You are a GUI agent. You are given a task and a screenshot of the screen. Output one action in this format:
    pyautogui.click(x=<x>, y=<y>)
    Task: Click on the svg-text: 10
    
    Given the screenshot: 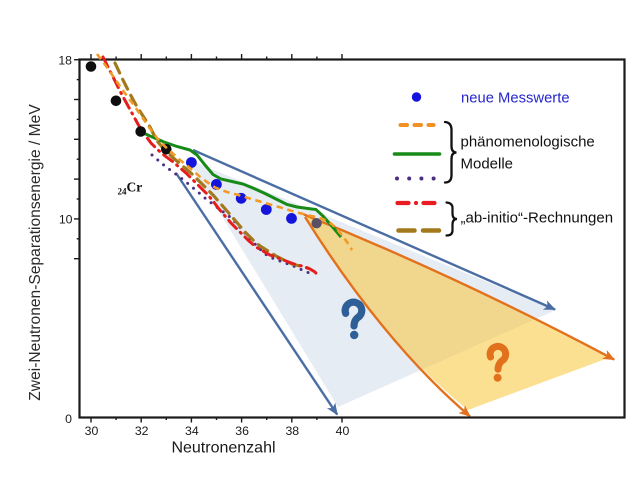 What is the action you would take?
    pyautogui.click(x=66, y=219)
    